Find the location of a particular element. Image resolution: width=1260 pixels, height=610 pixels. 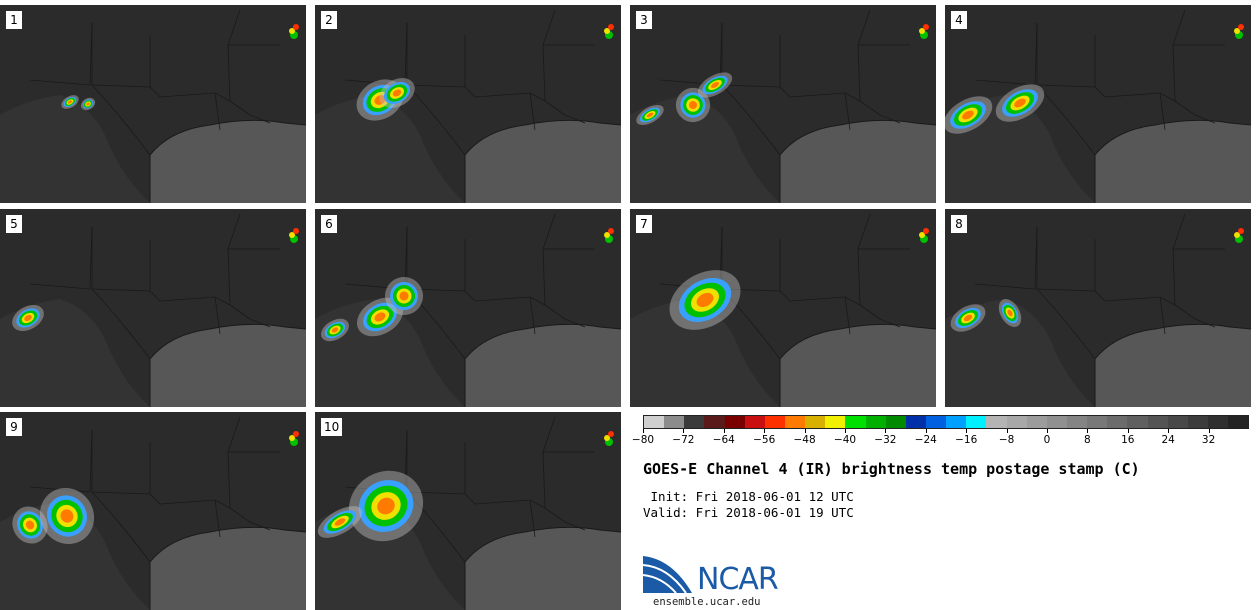

map-panel-2: 2 is located at coordinates (468, 104).